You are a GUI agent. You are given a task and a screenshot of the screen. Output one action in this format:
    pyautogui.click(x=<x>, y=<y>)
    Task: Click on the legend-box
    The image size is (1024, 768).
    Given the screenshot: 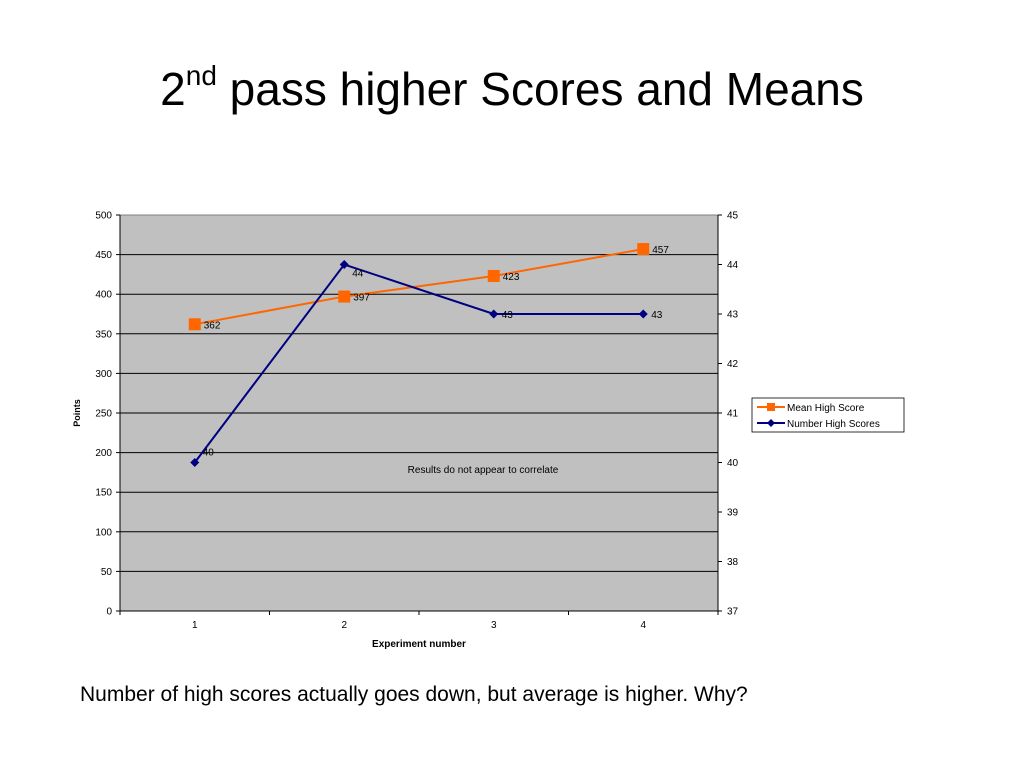 What is the action you would take?
    pyautogui.click(x=828, y=415)
    